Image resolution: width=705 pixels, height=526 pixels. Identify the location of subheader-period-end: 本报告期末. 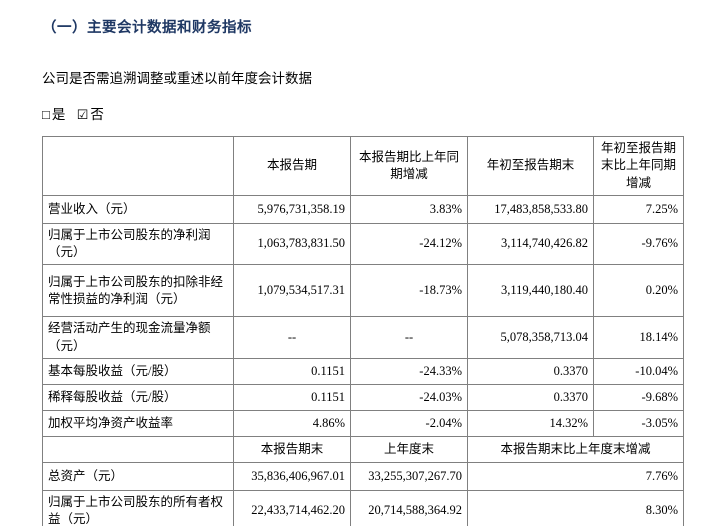
(292, 449).